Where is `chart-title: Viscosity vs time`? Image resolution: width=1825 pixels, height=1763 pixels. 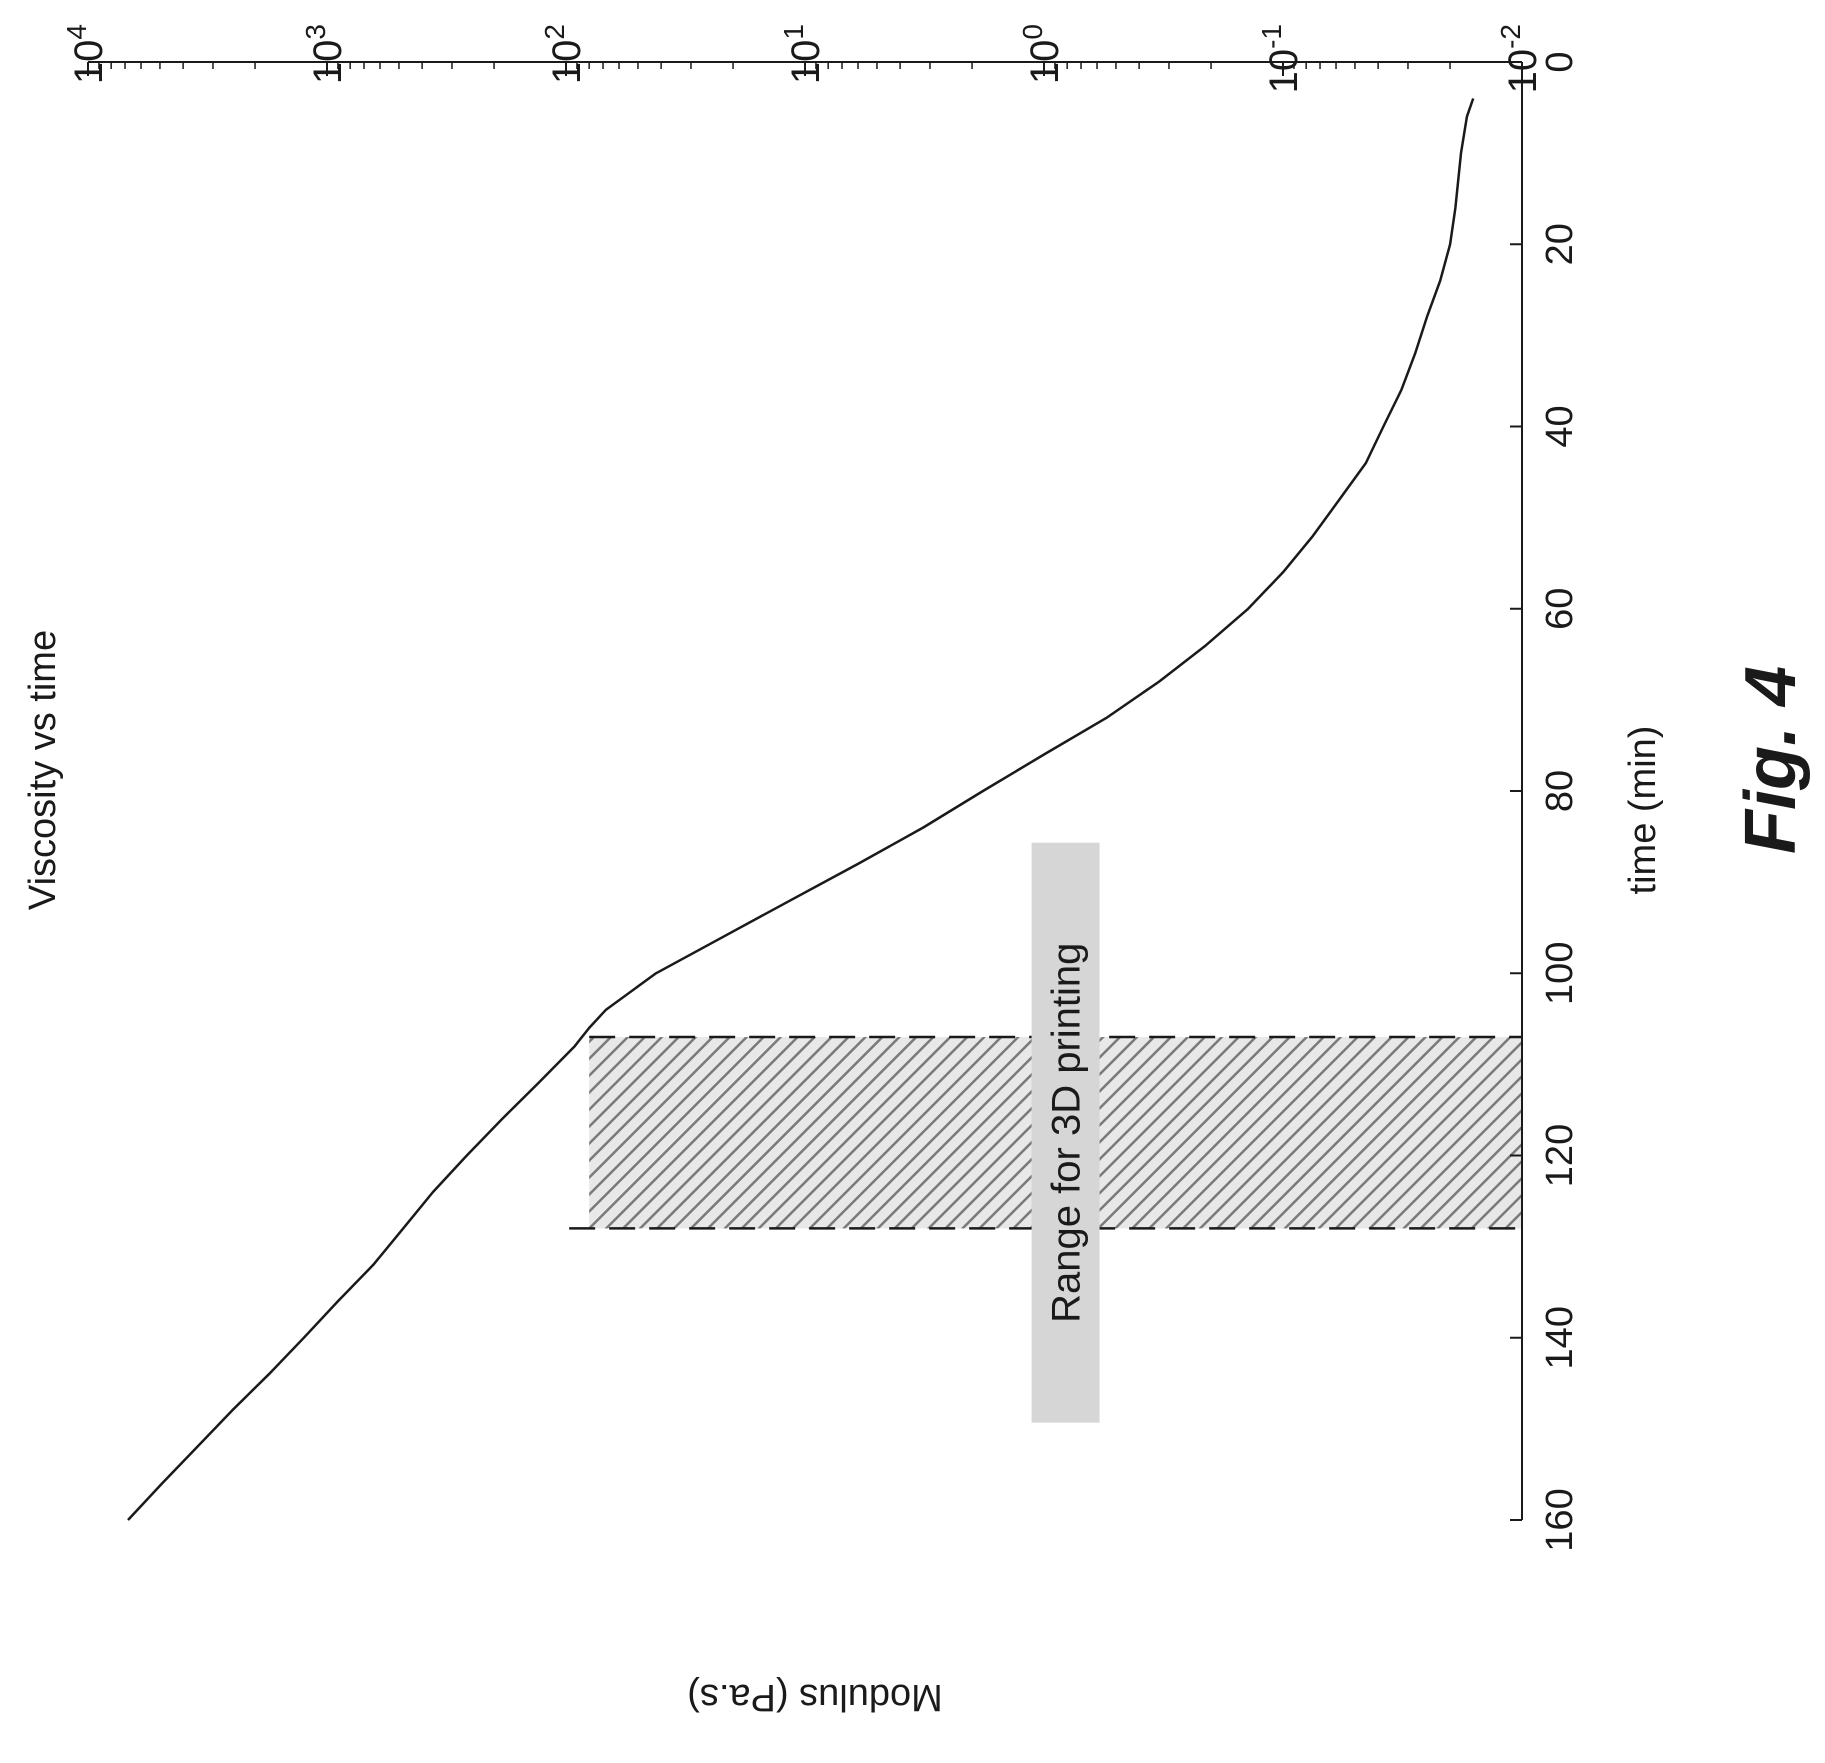 chart-title: Viscosity vs time is located at coordinates (43, 770).